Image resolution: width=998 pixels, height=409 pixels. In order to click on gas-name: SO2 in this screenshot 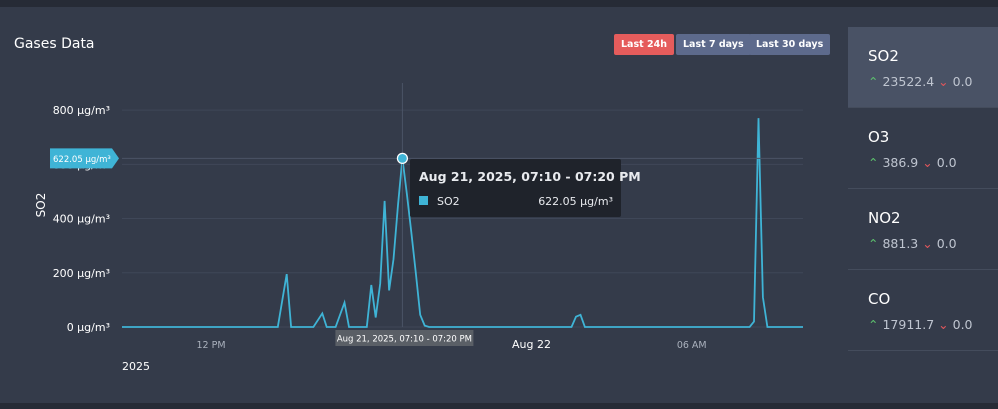, I will do `click(883, 56)`.